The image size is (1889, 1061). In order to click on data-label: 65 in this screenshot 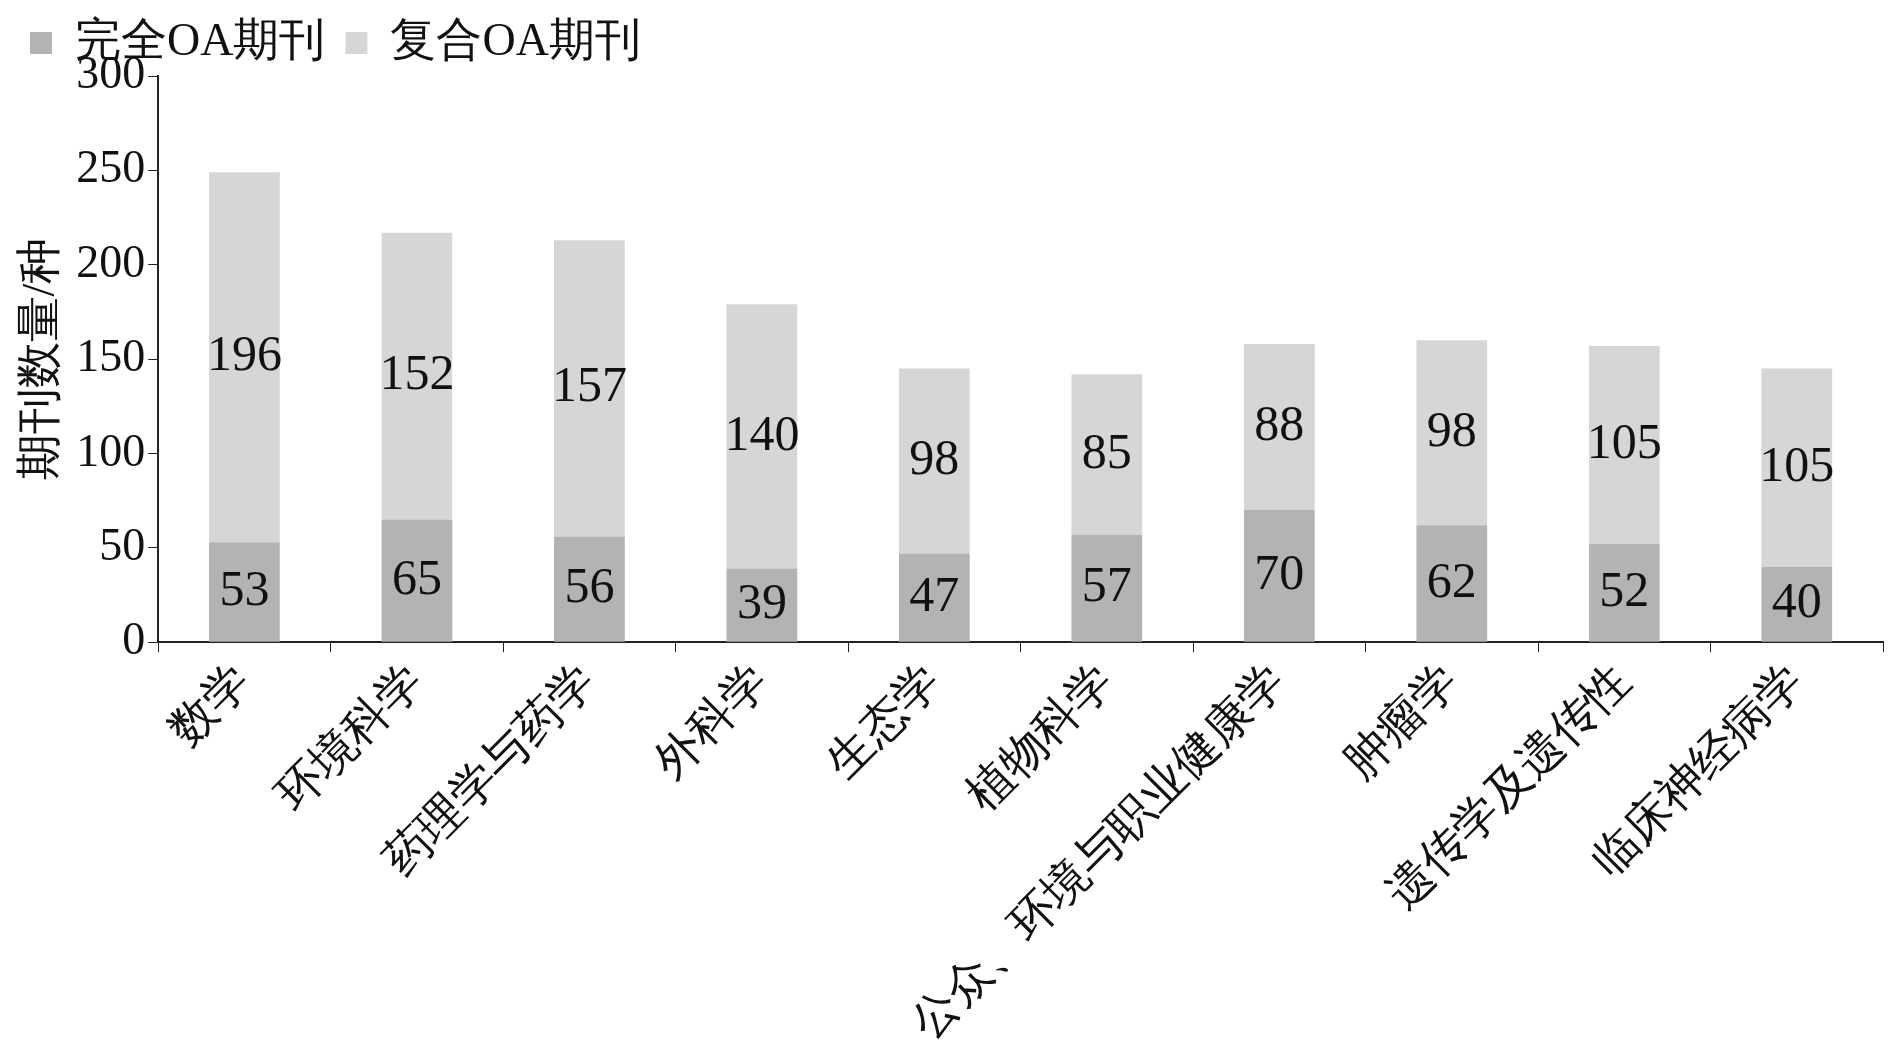, I will do `click(416, 576)`.